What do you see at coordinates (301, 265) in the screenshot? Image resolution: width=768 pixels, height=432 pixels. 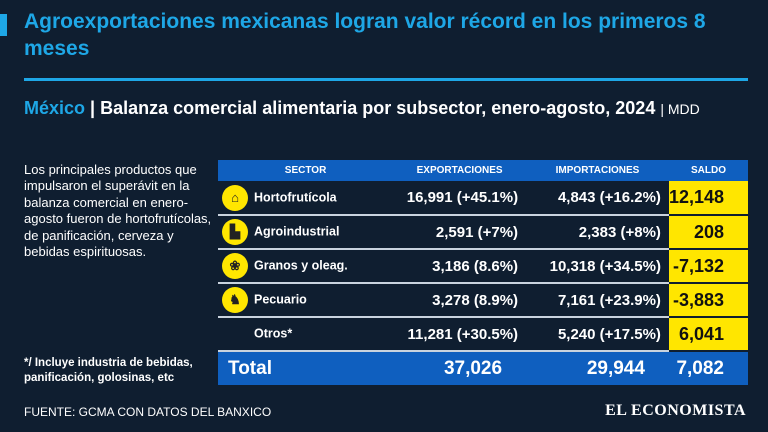 I see `sector-label: Granos y oleag.` at bounding box center [301, 265].